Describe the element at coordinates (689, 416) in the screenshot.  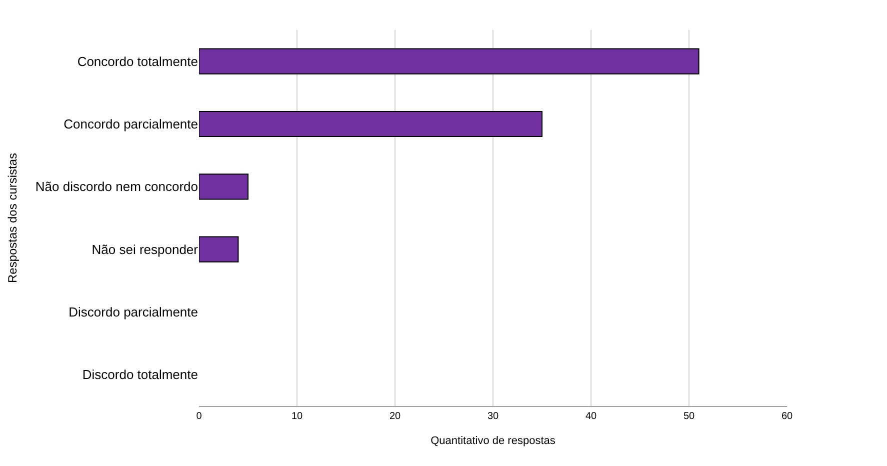
I see `x-tick-label: 50` at that location.